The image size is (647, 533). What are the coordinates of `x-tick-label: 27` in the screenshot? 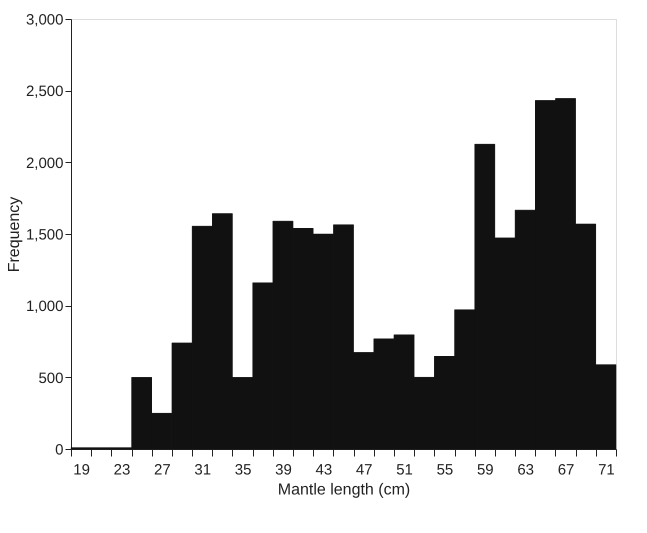 It's located at (162, 470).